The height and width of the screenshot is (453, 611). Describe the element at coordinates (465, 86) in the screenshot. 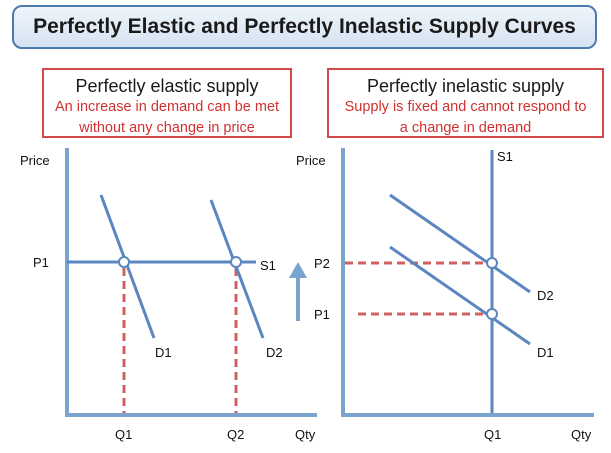

I see `inelastic-heading: Perfectly inelastic supply` at that location.